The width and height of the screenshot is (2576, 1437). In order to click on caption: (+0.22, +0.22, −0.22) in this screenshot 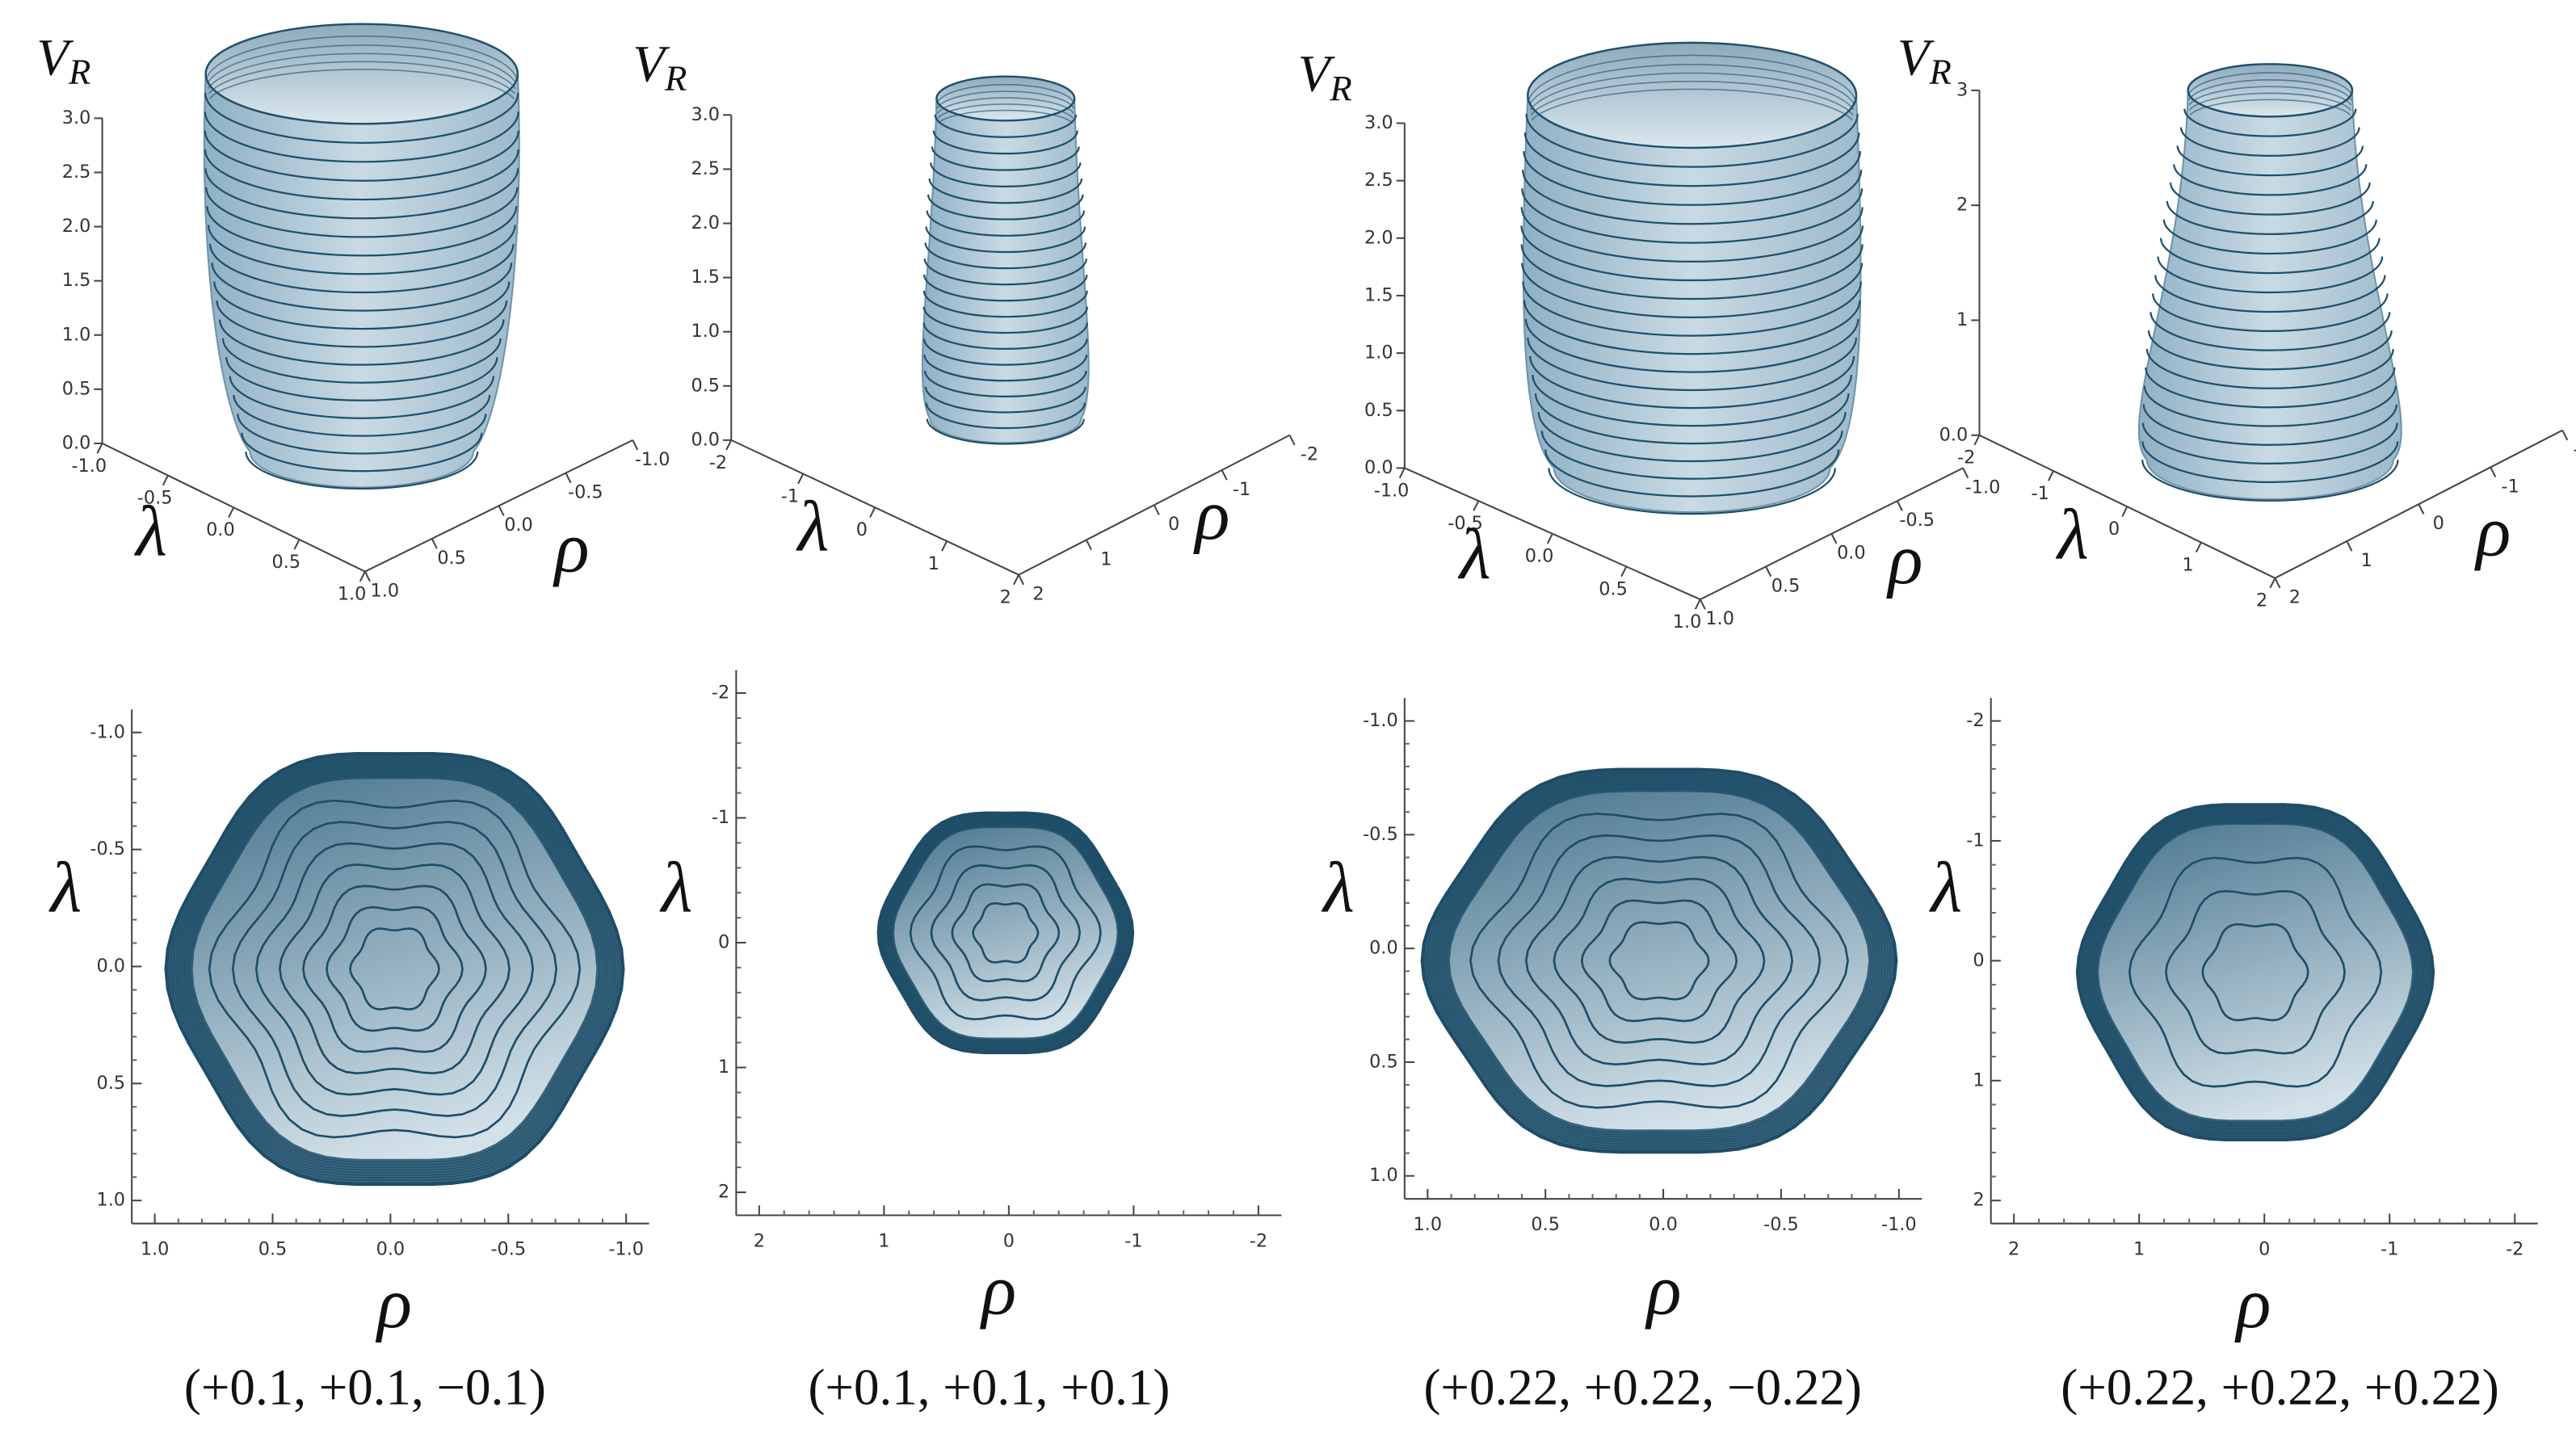, I will do `click(1642, 1388)`.